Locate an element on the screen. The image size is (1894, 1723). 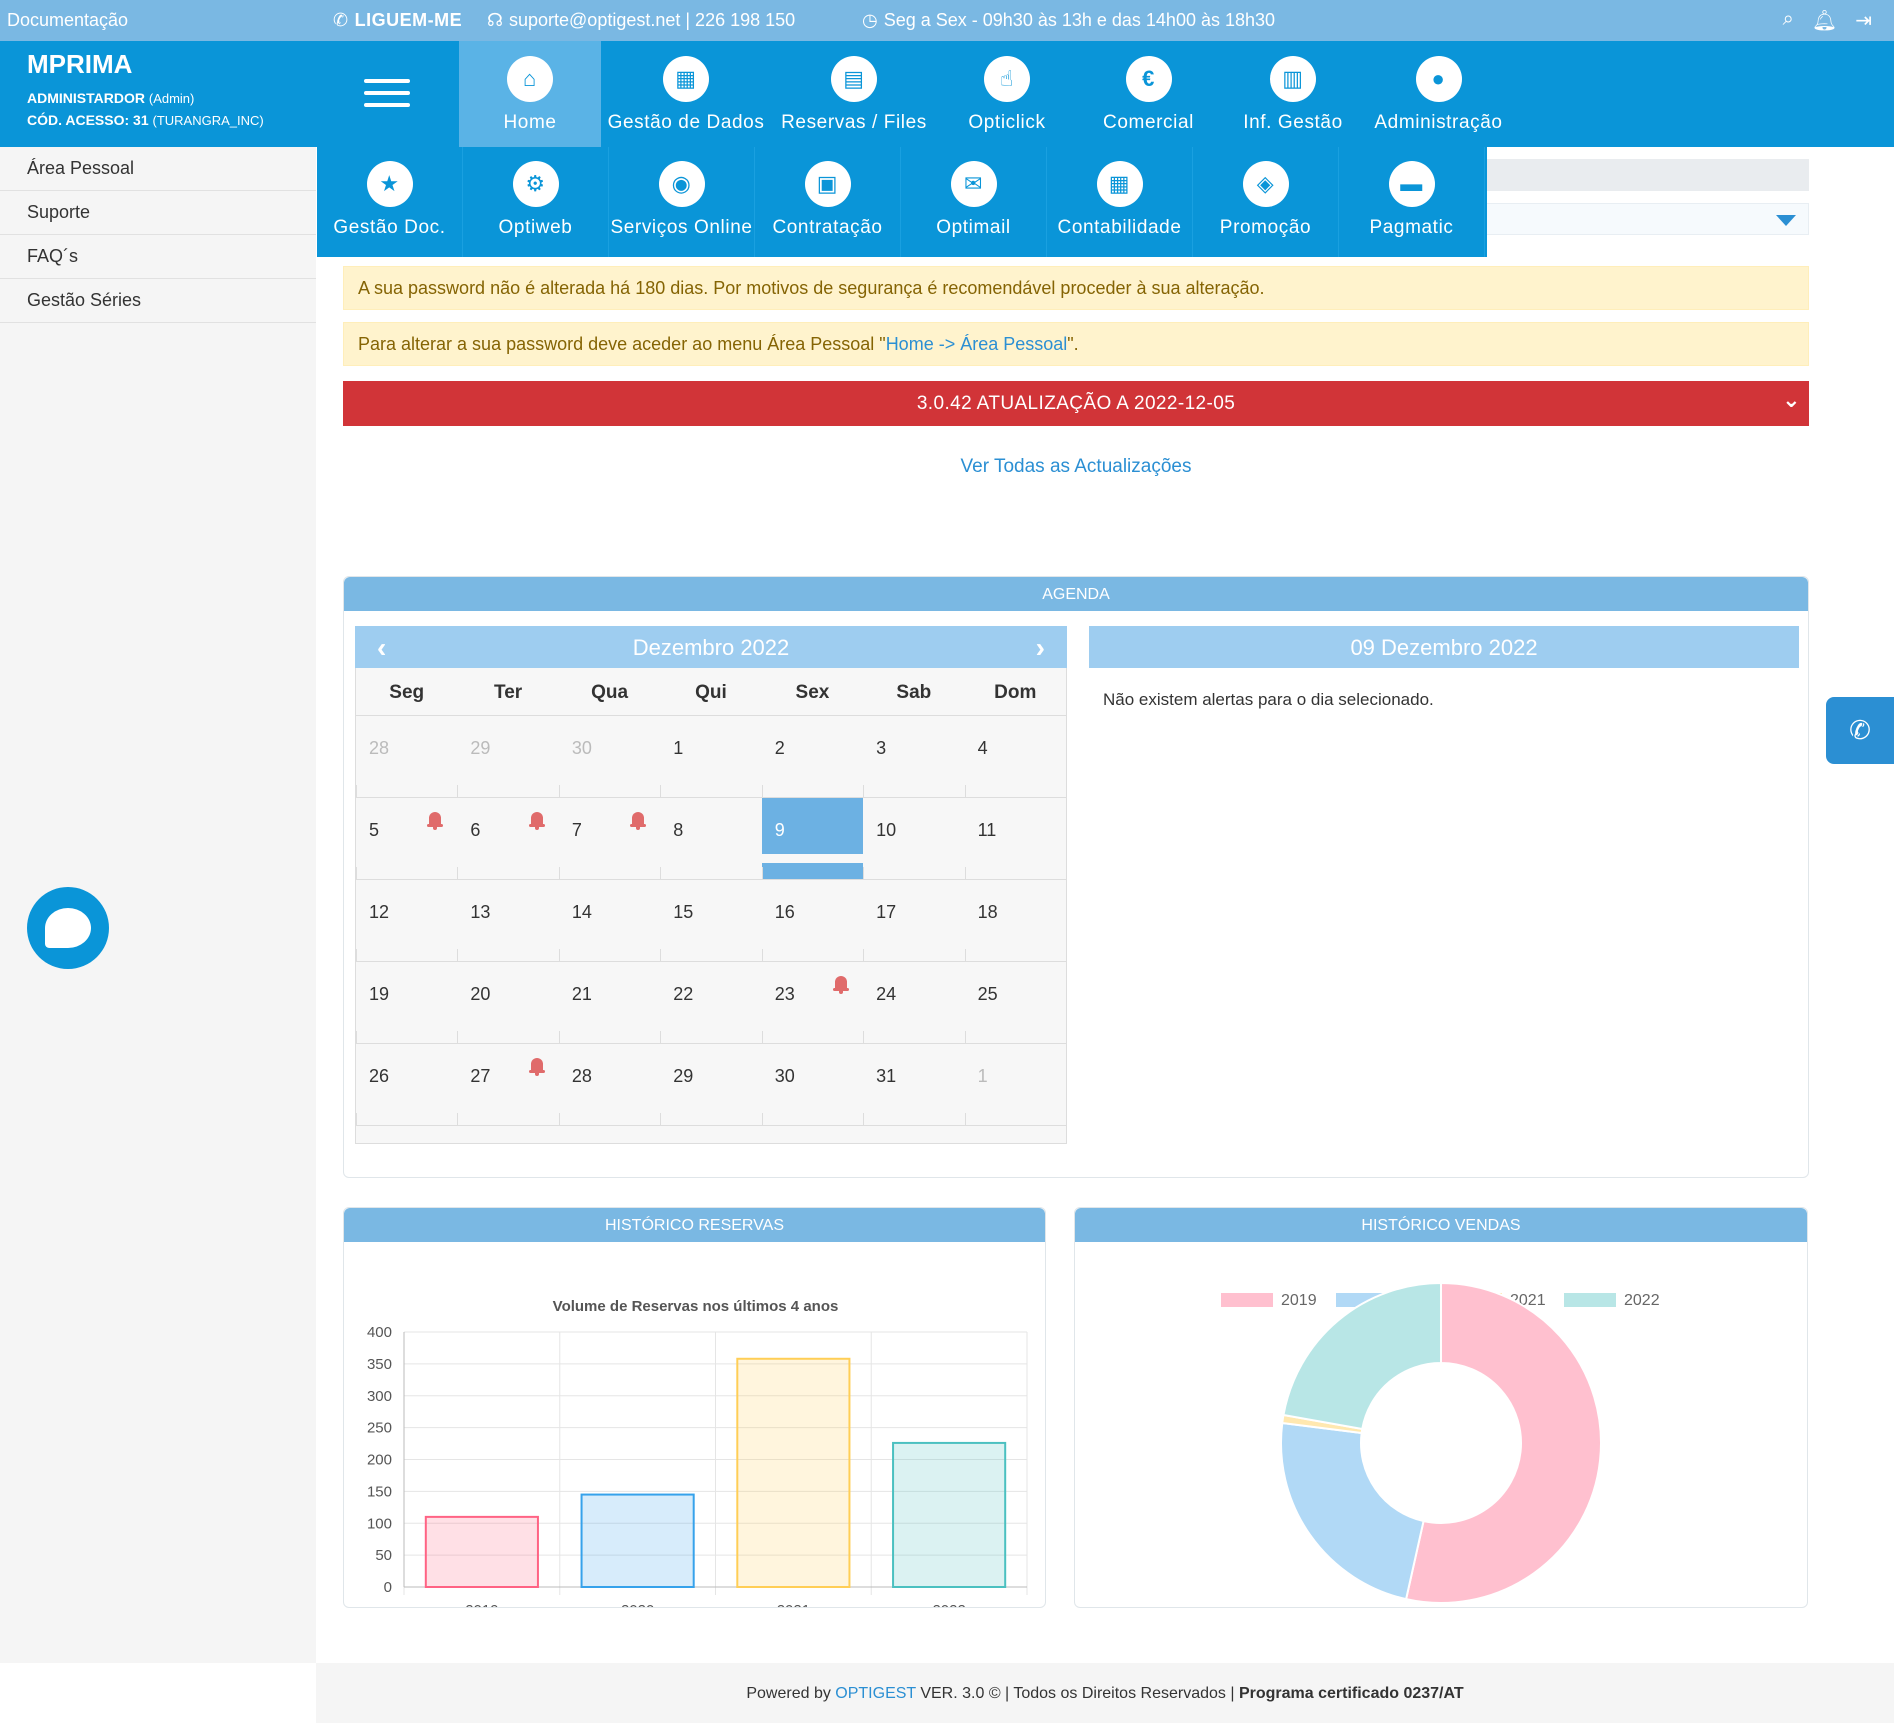
vendas-panel: HISTÓRICO VENDAS 2019202020212022 is located at coordinates (1441, 1407).